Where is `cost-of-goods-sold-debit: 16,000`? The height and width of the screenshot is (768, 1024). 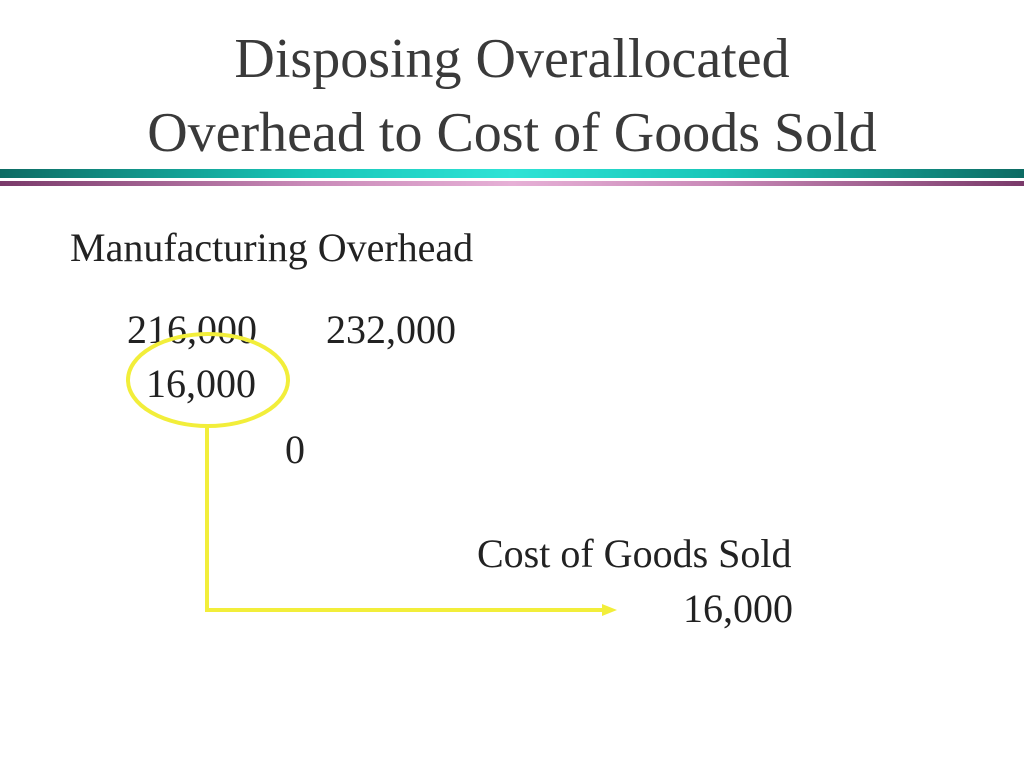 cost-of-goods-sold-debit: 16,000 is located at coordinates (738, 608).